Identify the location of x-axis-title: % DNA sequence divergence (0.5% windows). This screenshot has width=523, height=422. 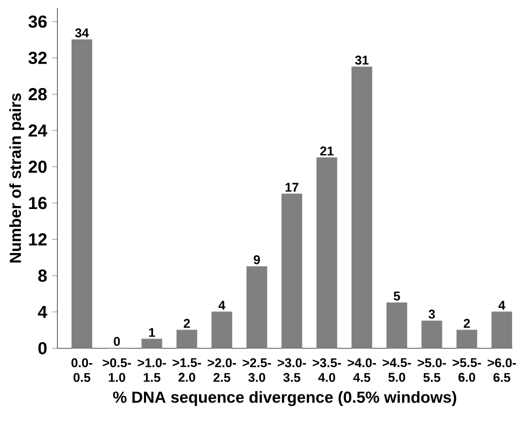
(284, 398).